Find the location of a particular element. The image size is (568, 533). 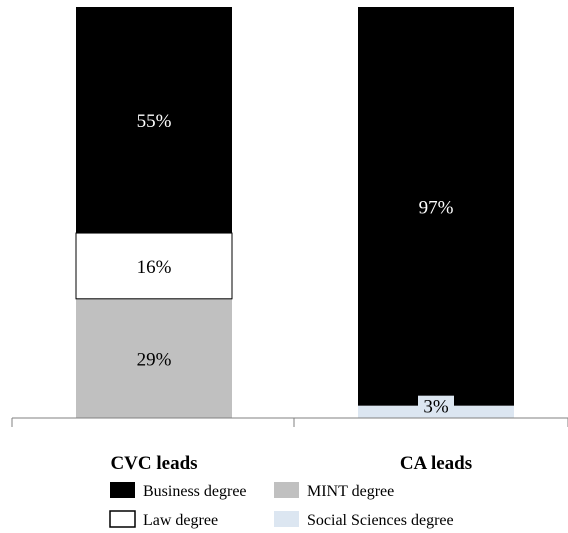

legend-label-law-degree: Law degree is located at coordinates (180, 520).